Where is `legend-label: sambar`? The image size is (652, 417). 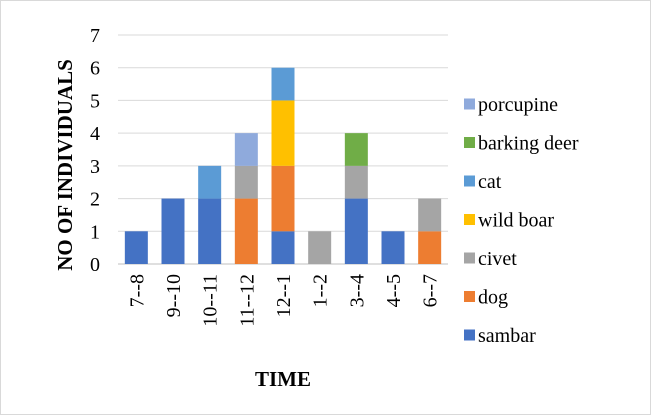
legend-label: sambar is located at coordinates (507, 336).